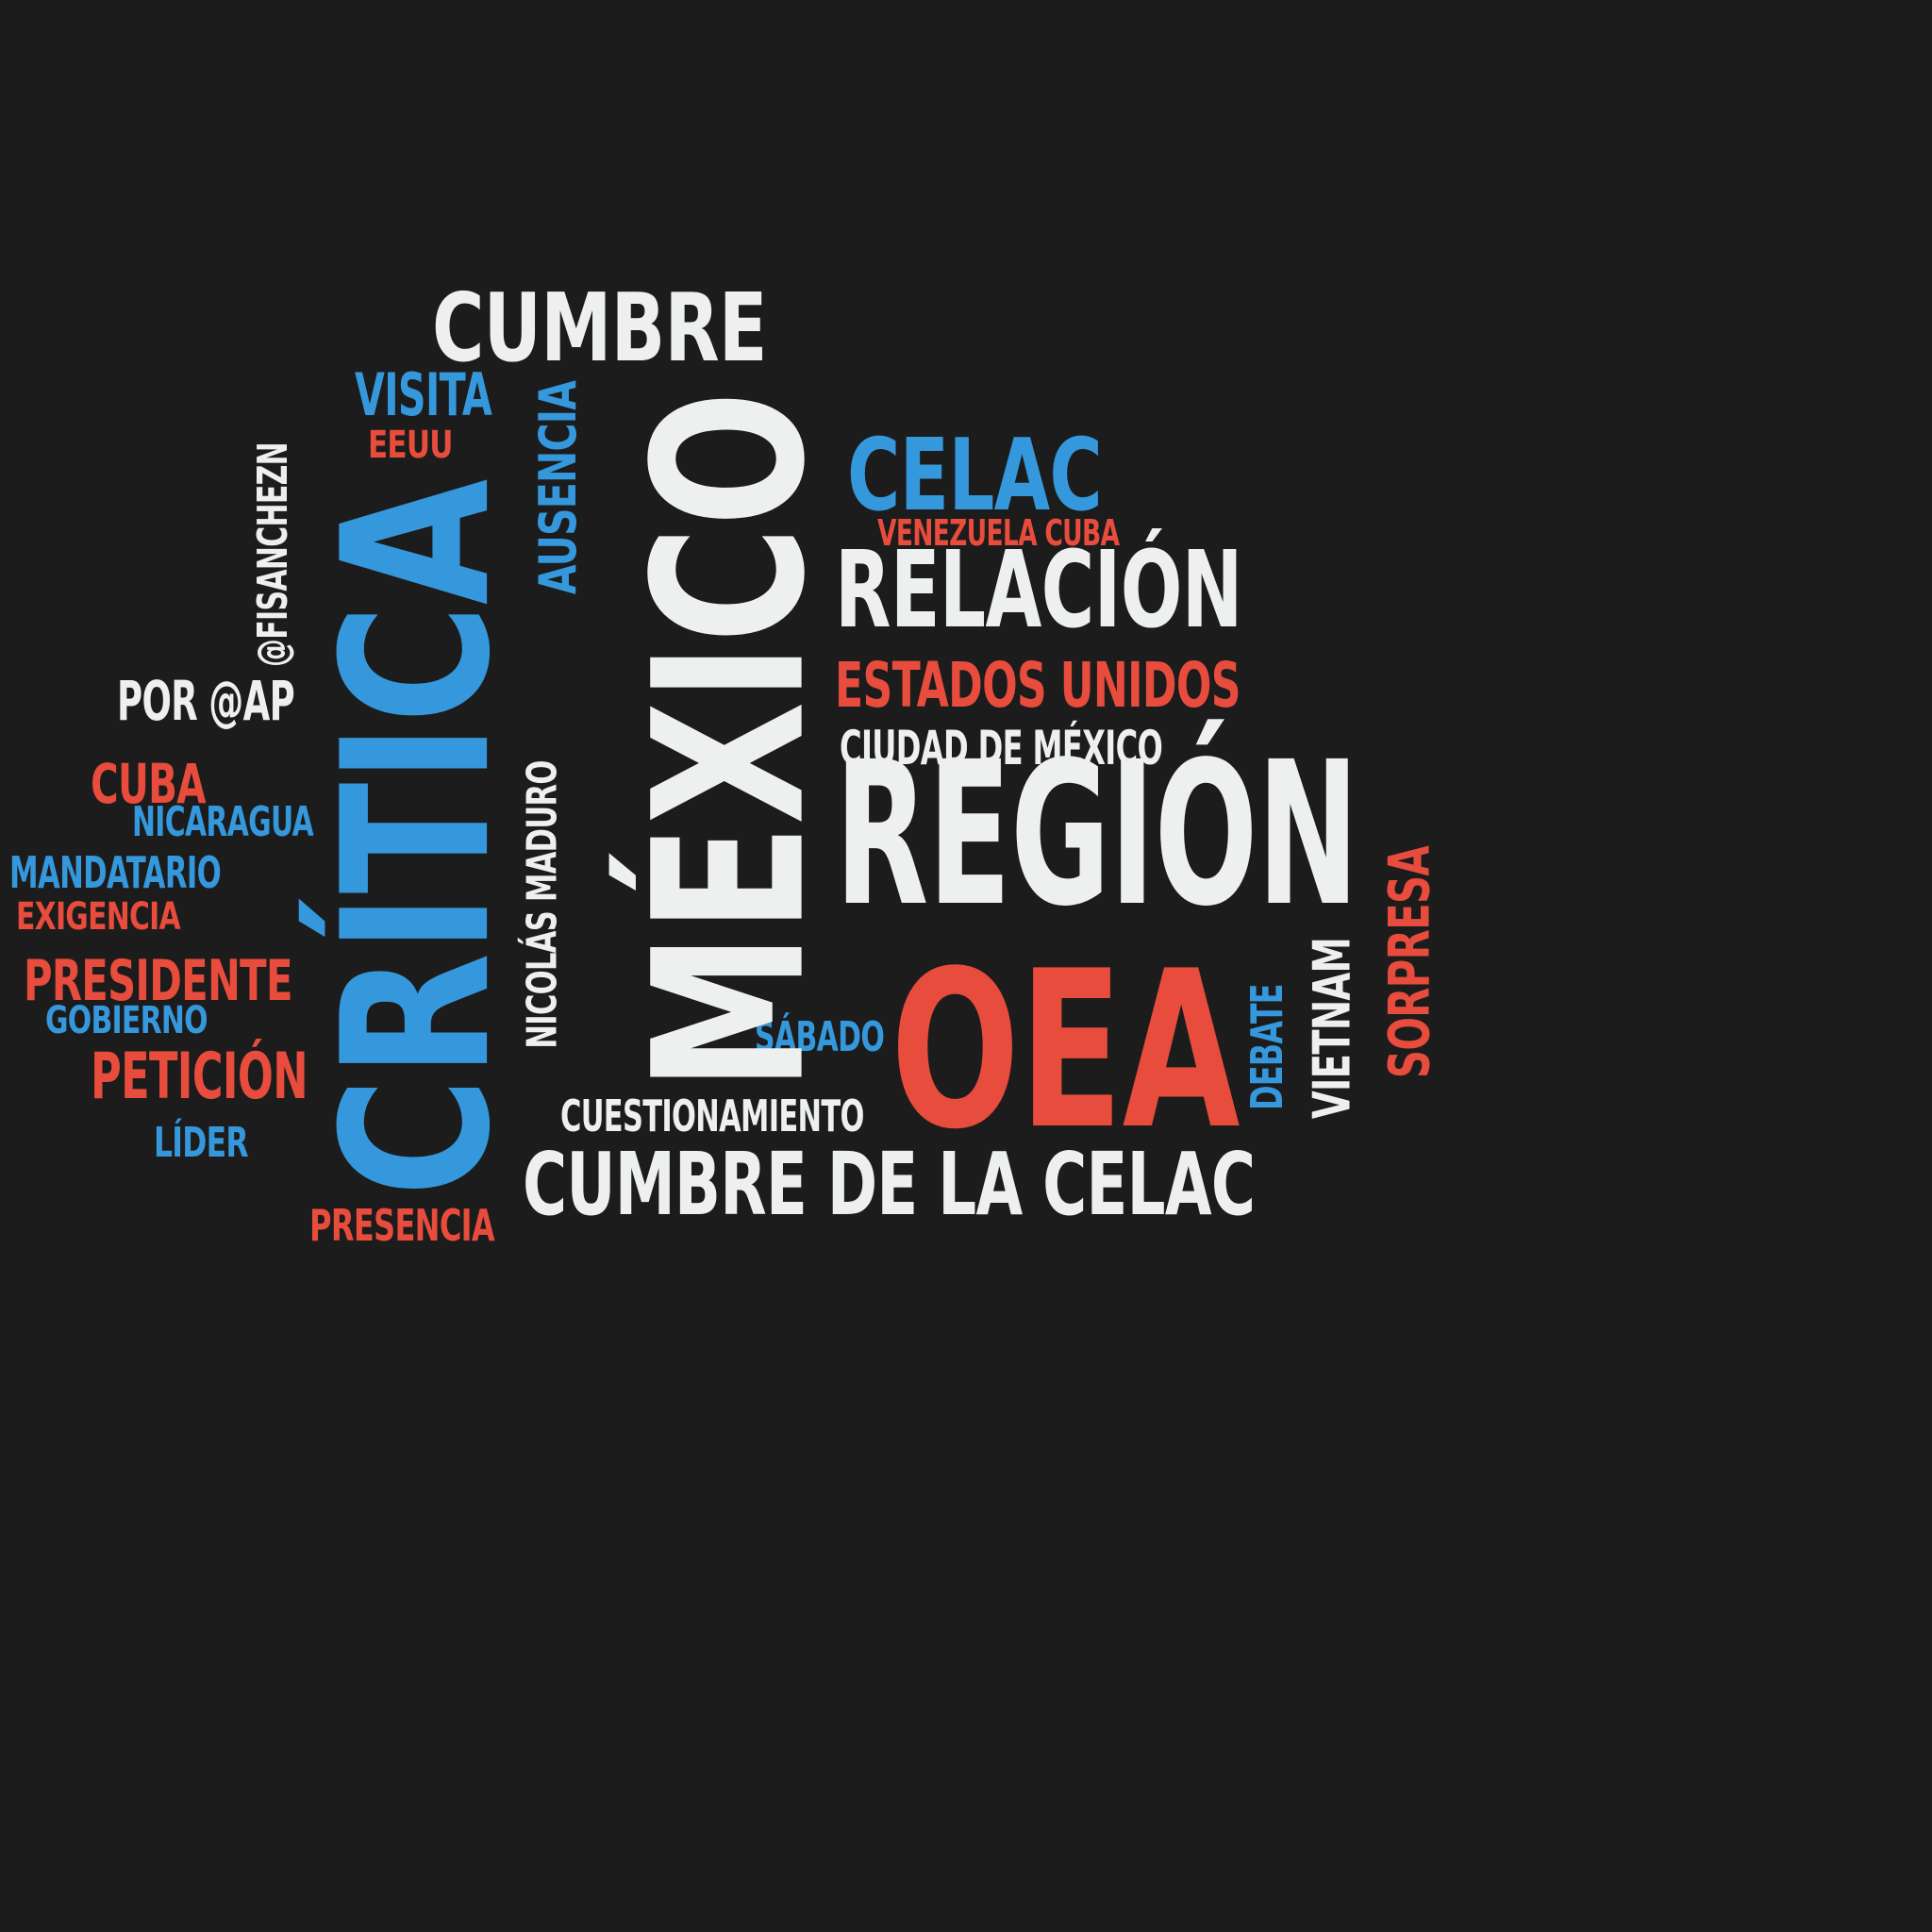 The image size is (1932, 1932). What do you see at coordinates (149, 784) in the screenshot?
I see `word-cuba: CUBA` at bounding box center [149, 784].